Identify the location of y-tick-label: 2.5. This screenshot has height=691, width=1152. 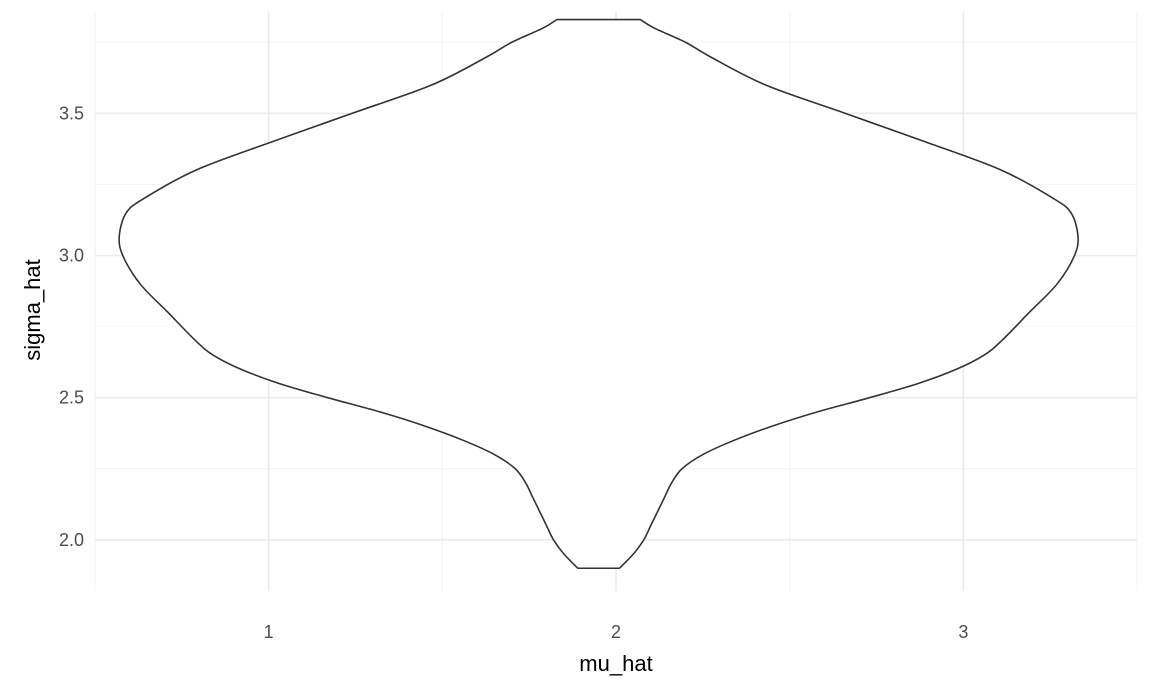
(71, 398).